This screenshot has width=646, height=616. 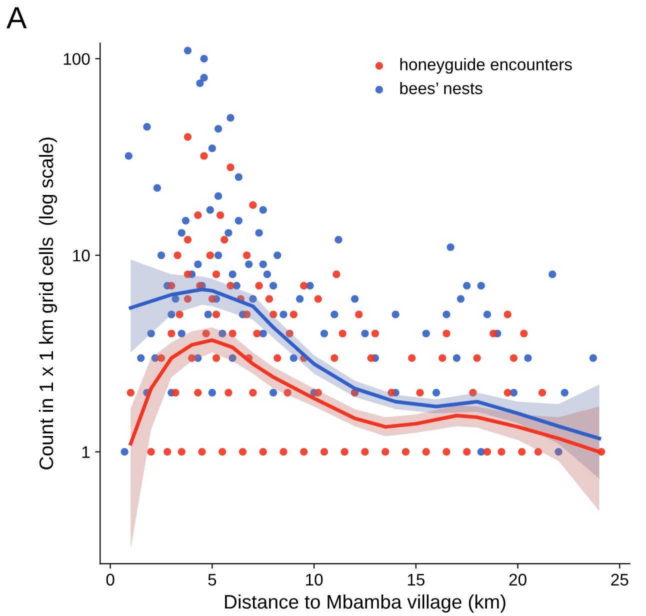 What do you see at coordinates (441, 88) in the screenshot?
I see `legend-label: bees’ nests` at bounding box center [441, 88].